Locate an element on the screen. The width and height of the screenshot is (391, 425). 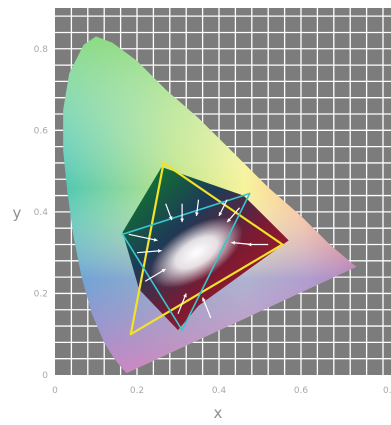
y-tick-labels: 0 0.2 0.4 0.6 0.8 is located at coordinates (41, 213).